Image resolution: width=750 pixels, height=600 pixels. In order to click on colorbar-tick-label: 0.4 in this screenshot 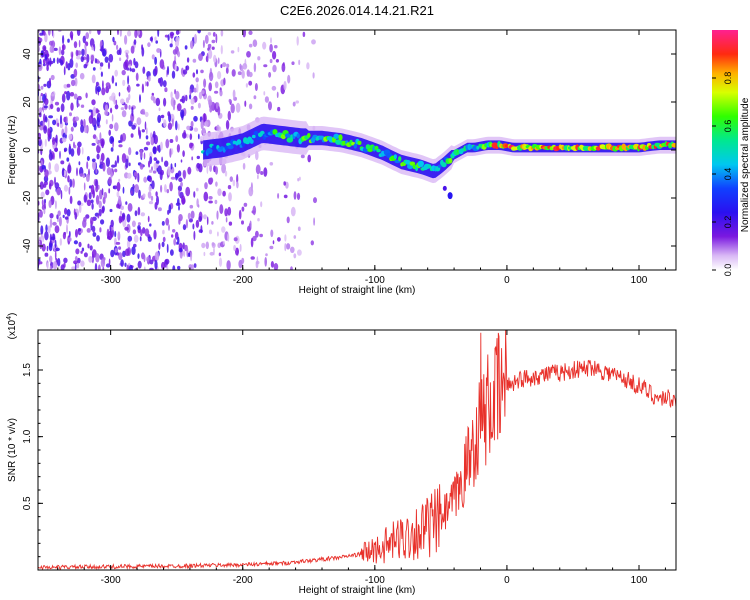, I will do `click(728, 174)`.